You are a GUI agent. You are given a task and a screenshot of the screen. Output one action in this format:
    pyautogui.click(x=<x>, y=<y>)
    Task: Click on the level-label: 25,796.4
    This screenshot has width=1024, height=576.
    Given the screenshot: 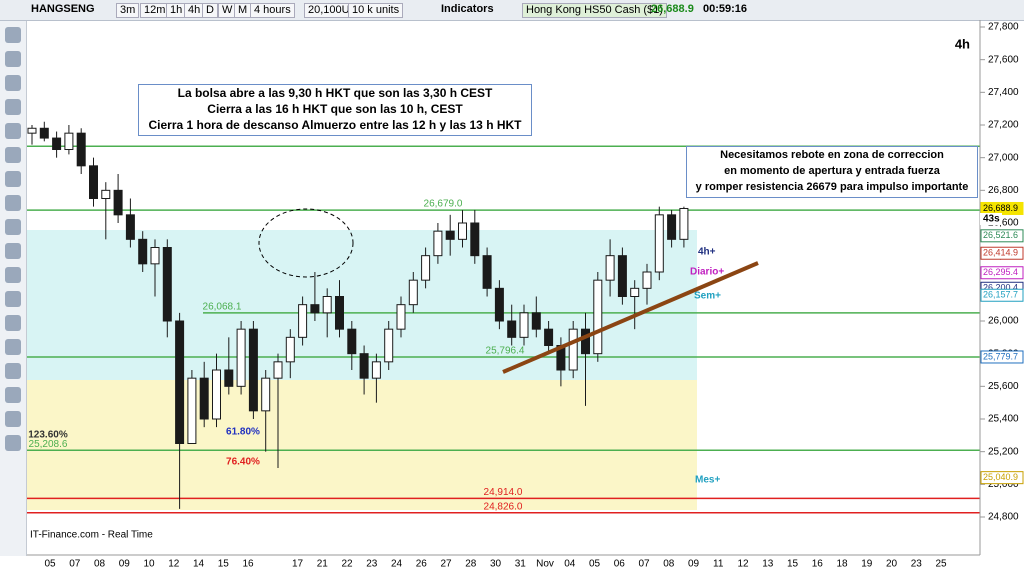 What is the action you would take?
    pyautogui.click(x=505, y=351)
    